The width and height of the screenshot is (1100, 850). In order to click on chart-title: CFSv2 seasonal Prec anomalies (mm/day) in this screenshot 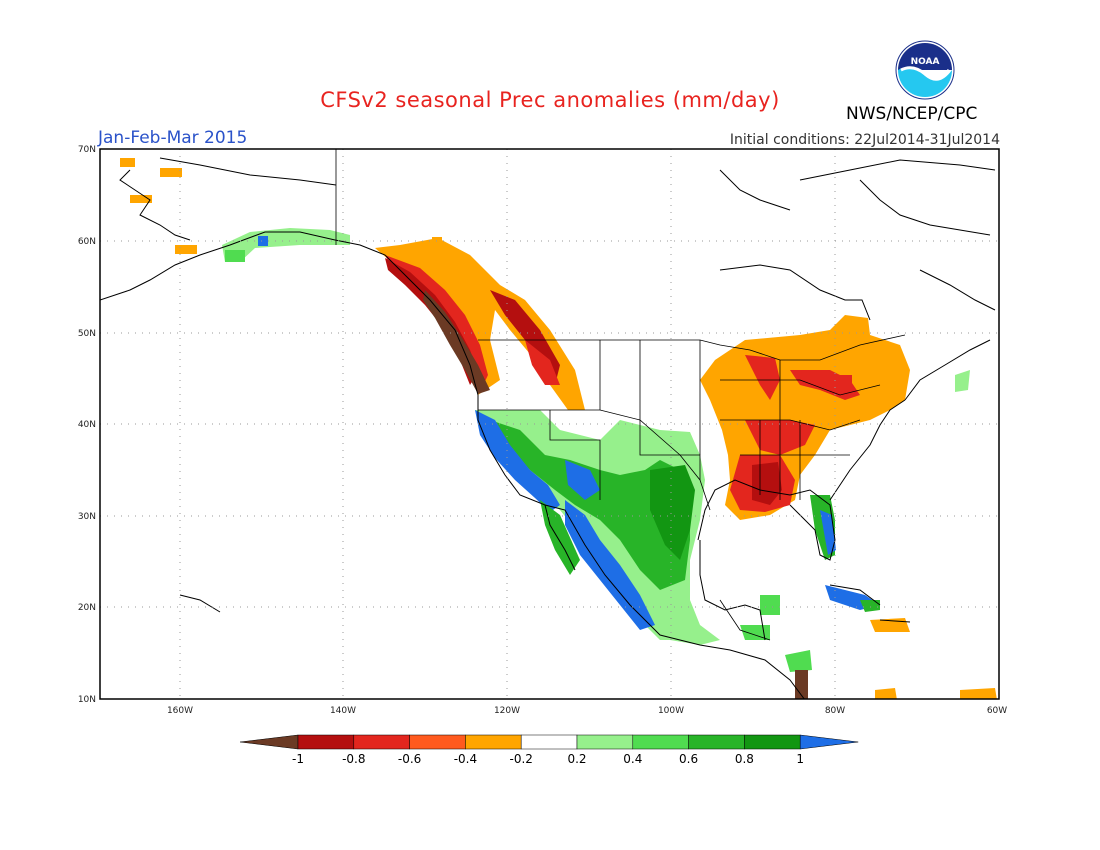, I will do `click(550, 100)`.